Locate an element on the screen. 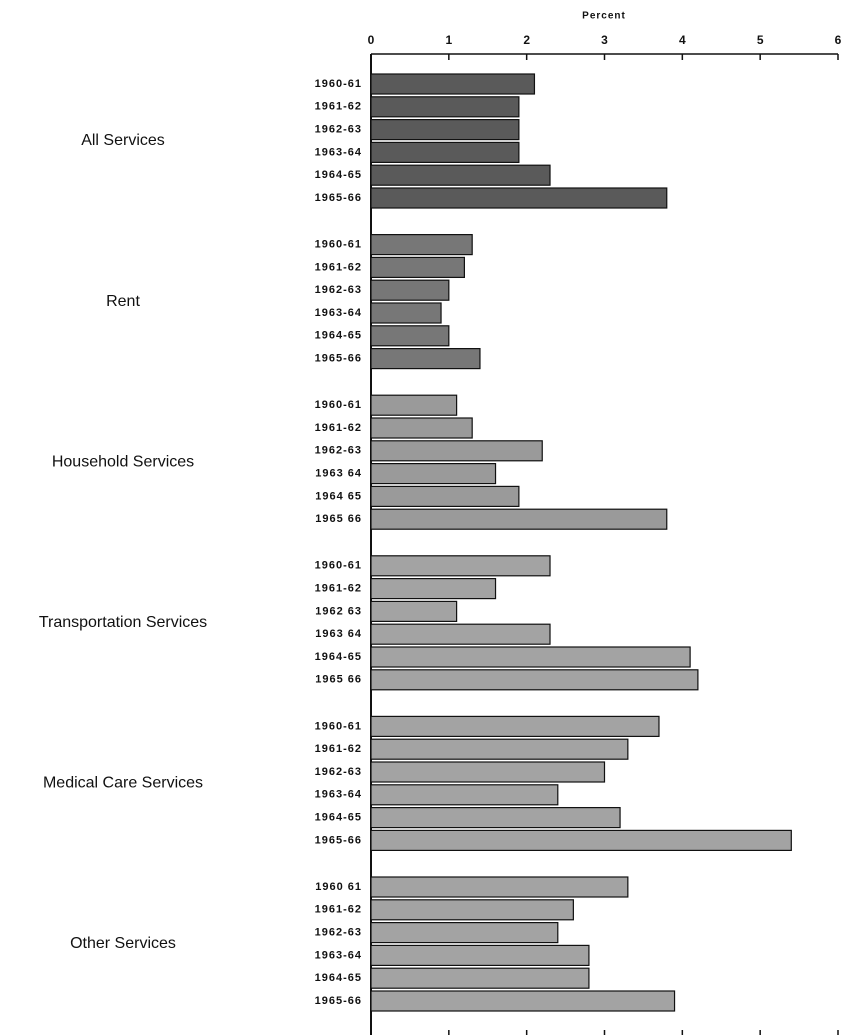  group-label: Medical Care Services is located at coordinates (123, 783).